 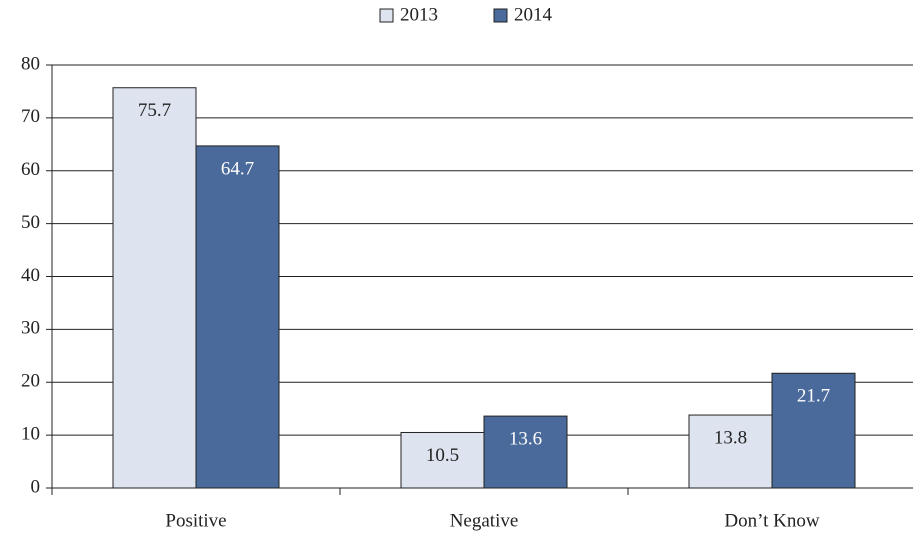 I want to click on value-label: 64.7, so click(x=237, y=168).